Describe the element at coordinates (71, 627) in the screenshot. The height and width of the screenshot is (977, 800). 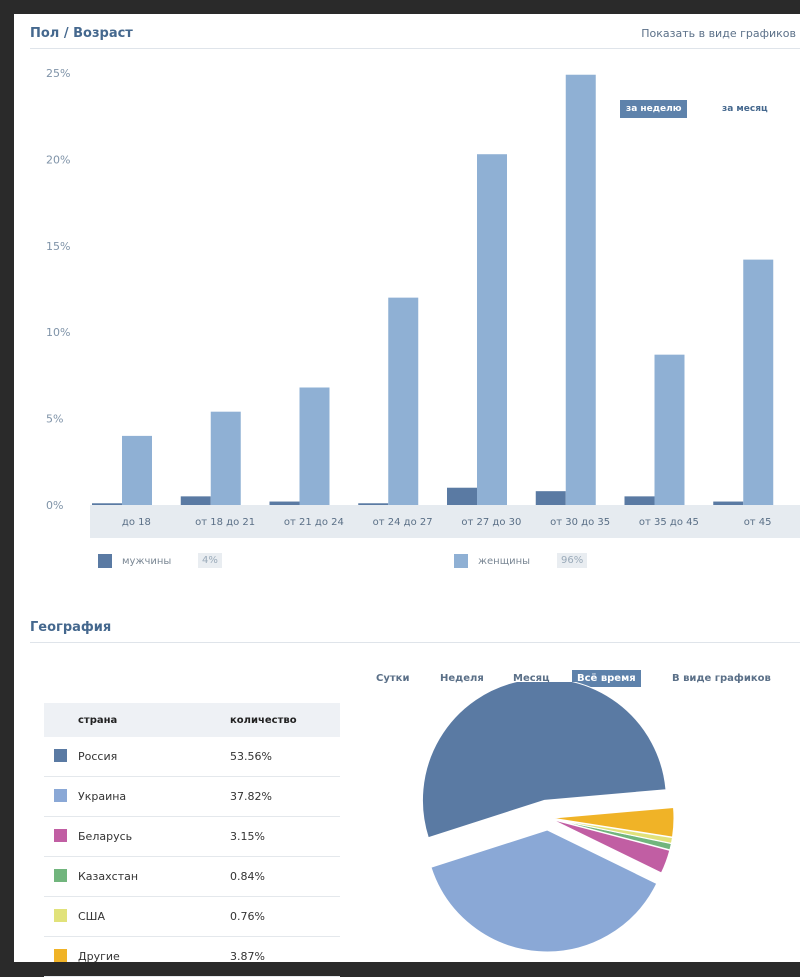
I see `geo-section-title: География` at that location.